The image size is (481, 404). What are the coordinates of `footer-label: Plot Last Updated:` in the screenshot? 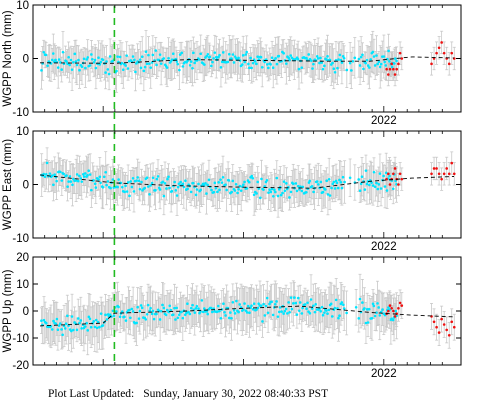 It's located at (91, 394).